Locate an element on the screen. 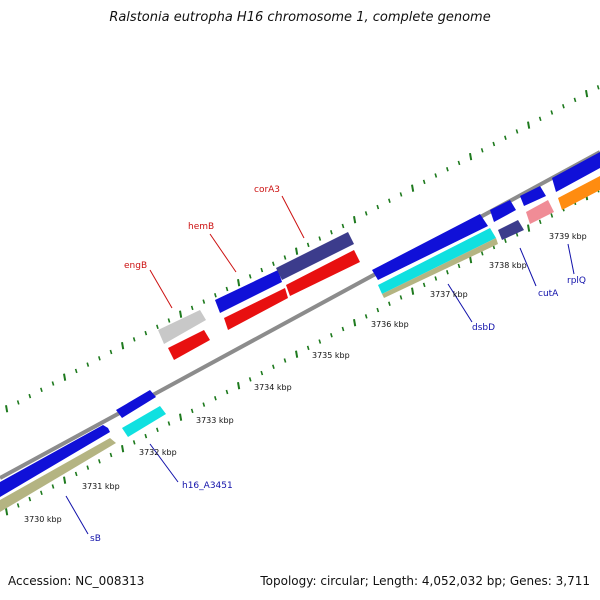 The height and width of the screenshot is (600, 600). kbp-label-3734: 3734 kbp is located at coordinates (273, 387).